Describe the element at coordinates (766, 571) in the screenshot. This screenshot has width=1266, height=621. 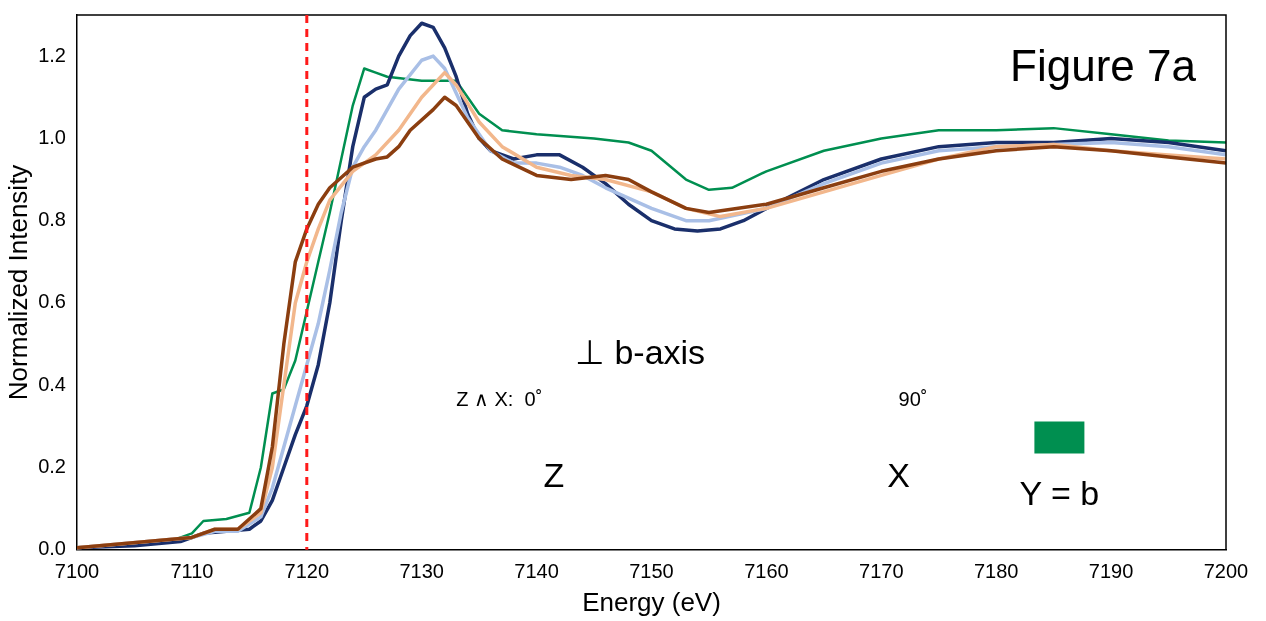
I see `x-tick-label: 7160` at that location.